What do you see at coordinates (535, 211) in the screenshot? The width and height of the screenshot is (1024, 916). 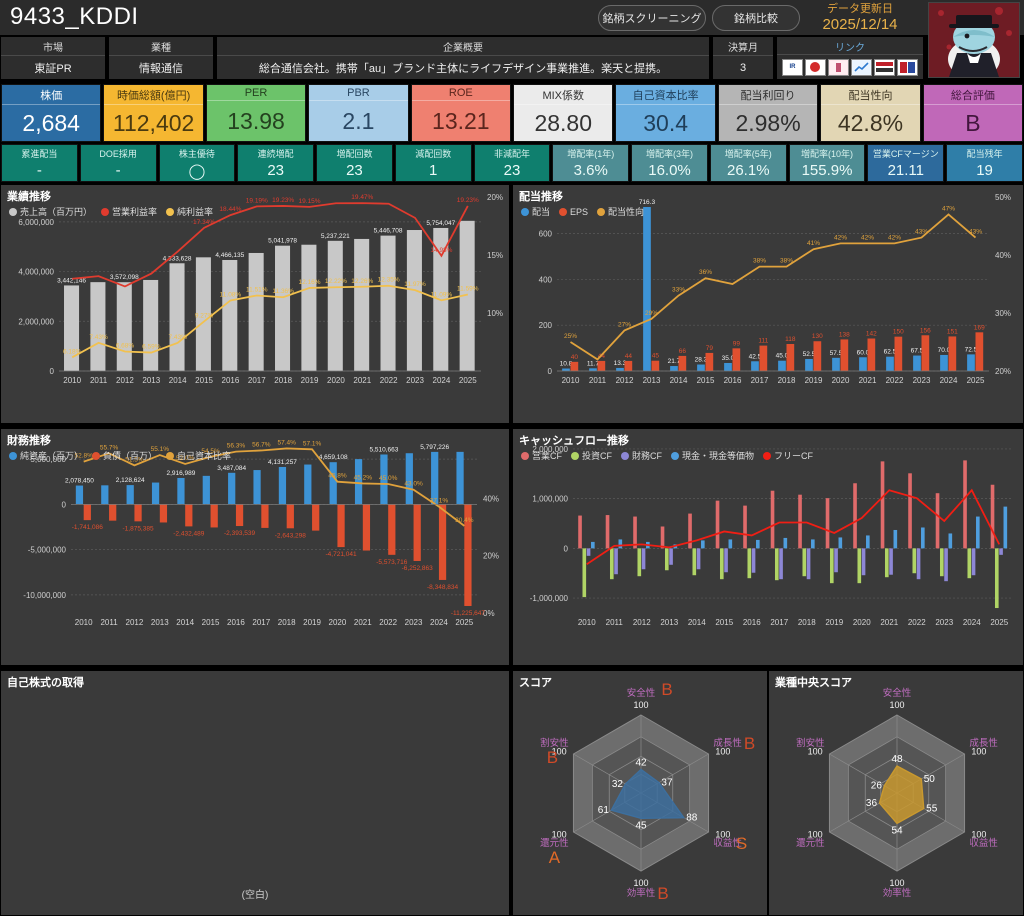 I see `legend-item: 配当` at bounding box center [535, 211].